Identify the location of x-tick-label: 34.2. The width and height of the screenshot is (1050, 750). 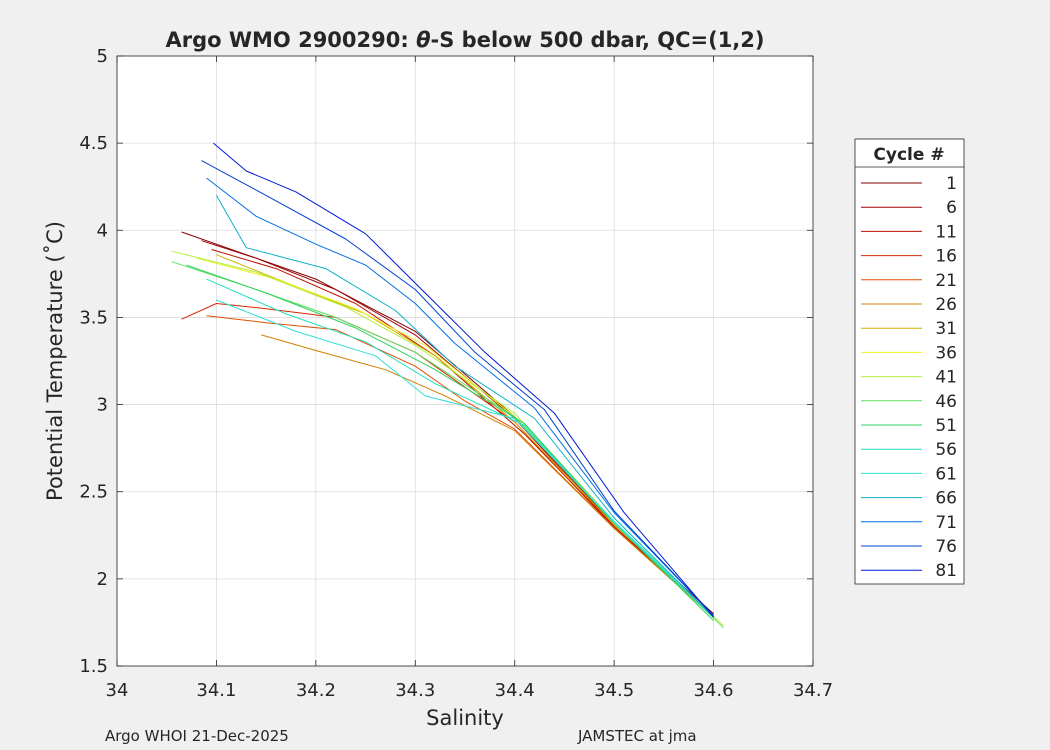
(316, 690).